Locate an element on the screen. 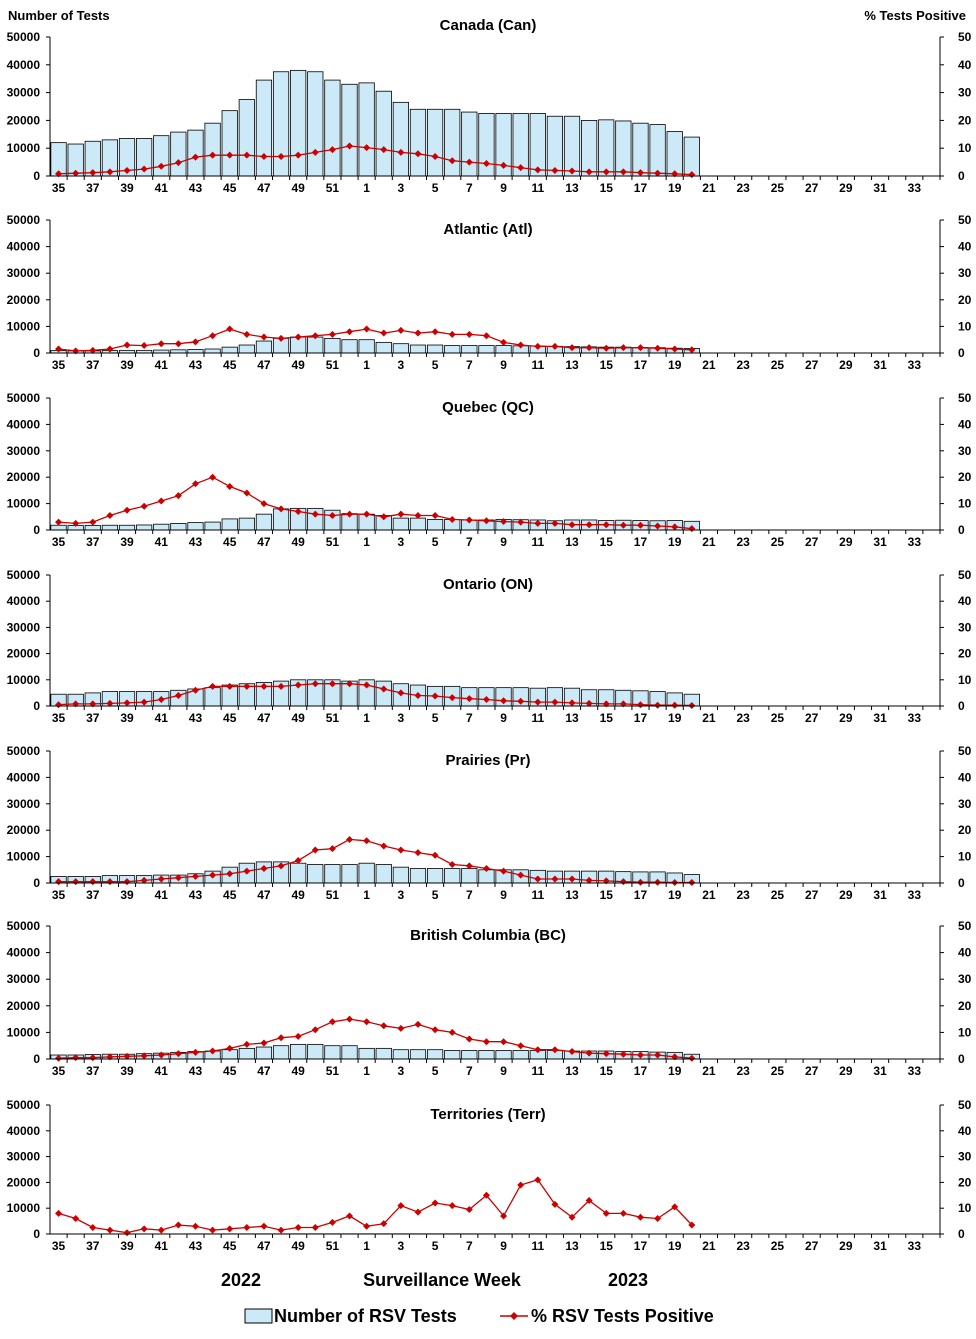 This screenshot has height=1339, width=976. x-tick-label: 9 is located at coordinates (503, 365).